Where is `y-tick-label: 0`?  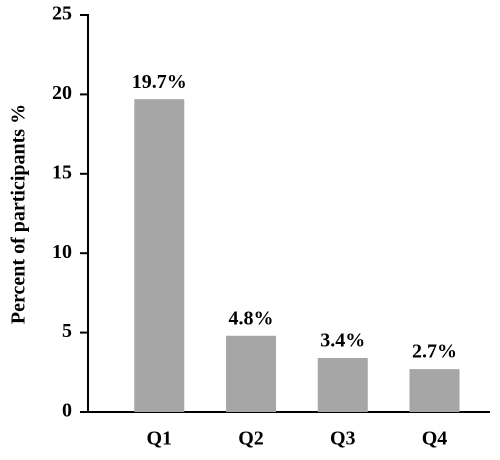 y-tick-label: 0 is located at coordinates (67, 411).